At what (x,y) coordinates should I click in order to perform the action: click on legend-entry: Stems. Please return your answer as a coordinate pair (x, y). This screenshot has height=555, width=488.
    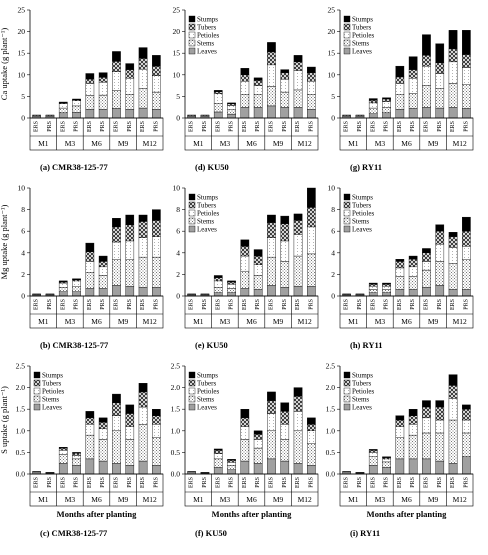
    Looking at the image, I should click on (360, 400).